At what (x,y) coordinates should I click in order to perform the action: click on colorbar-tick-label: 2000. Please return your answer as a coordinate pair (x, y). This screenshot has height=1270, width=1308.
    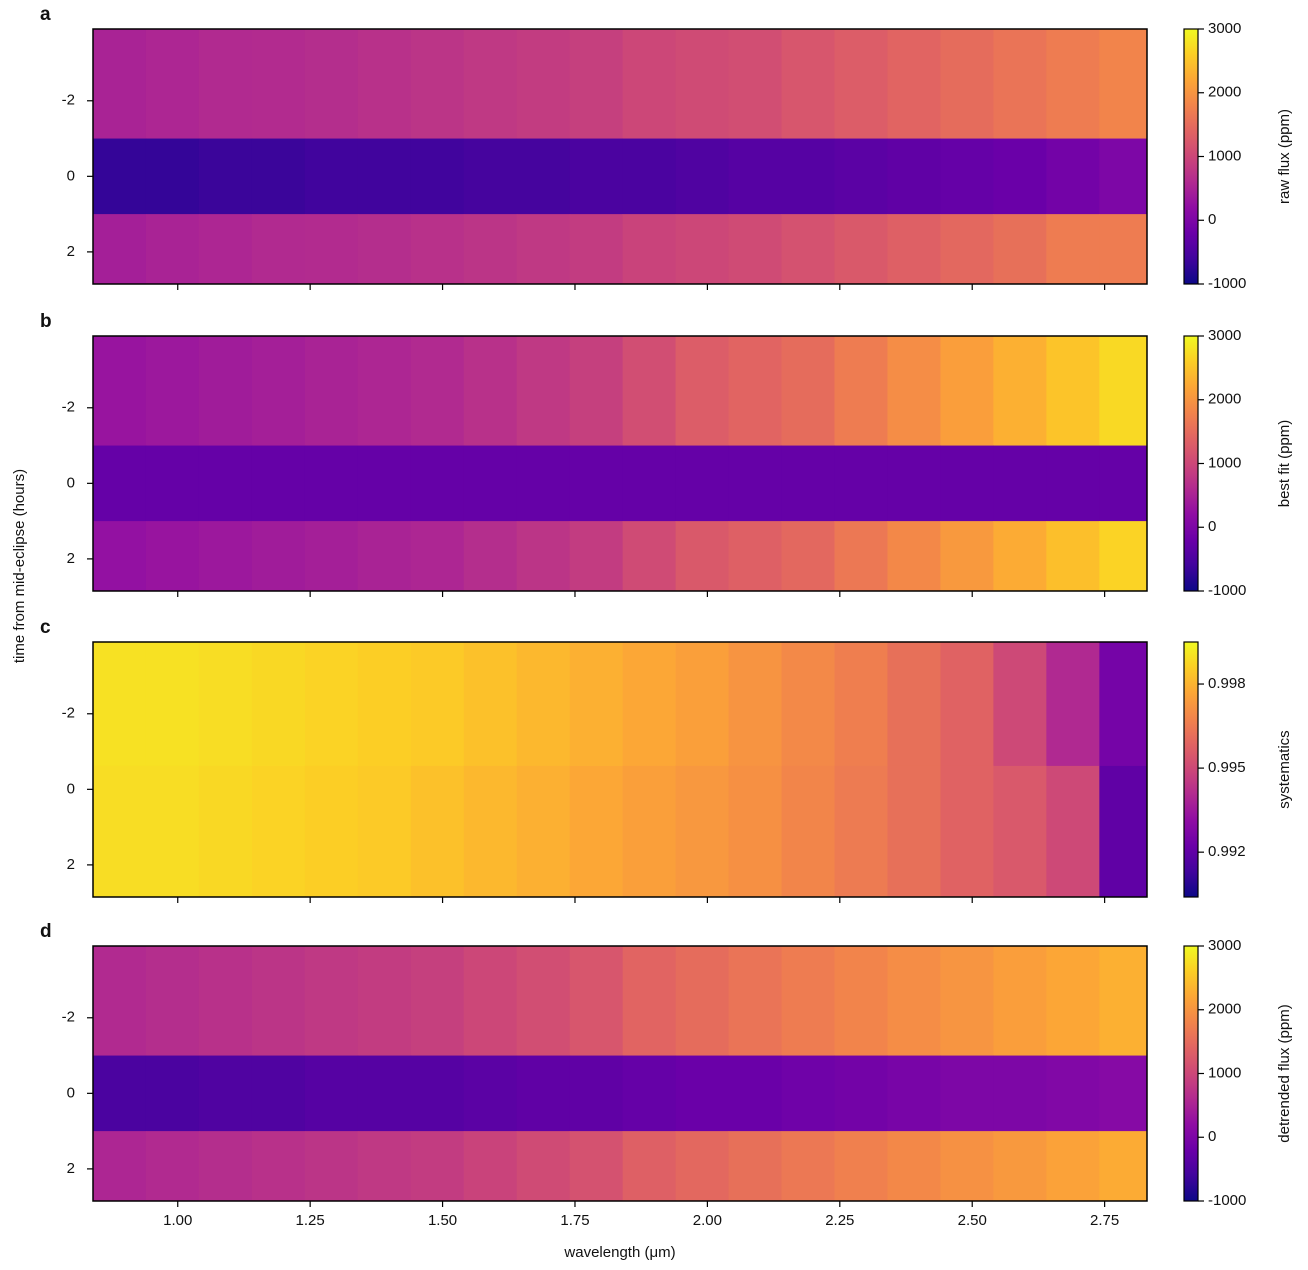
    Looking at the image, I should click on (1224, 92).